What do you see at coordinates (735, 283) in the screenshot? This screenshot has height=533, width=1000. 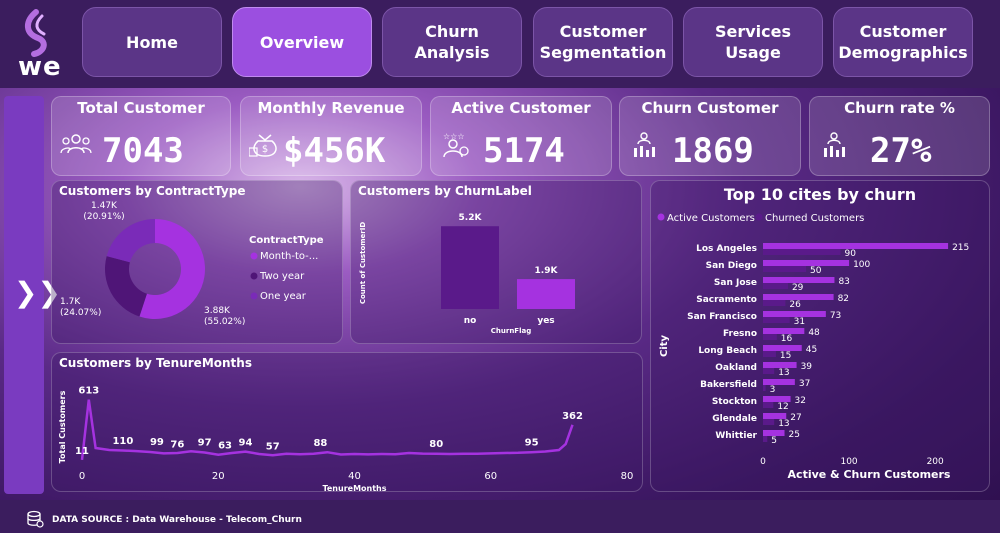 I see `city-label: San Jose` at bounding box center [735, 283].